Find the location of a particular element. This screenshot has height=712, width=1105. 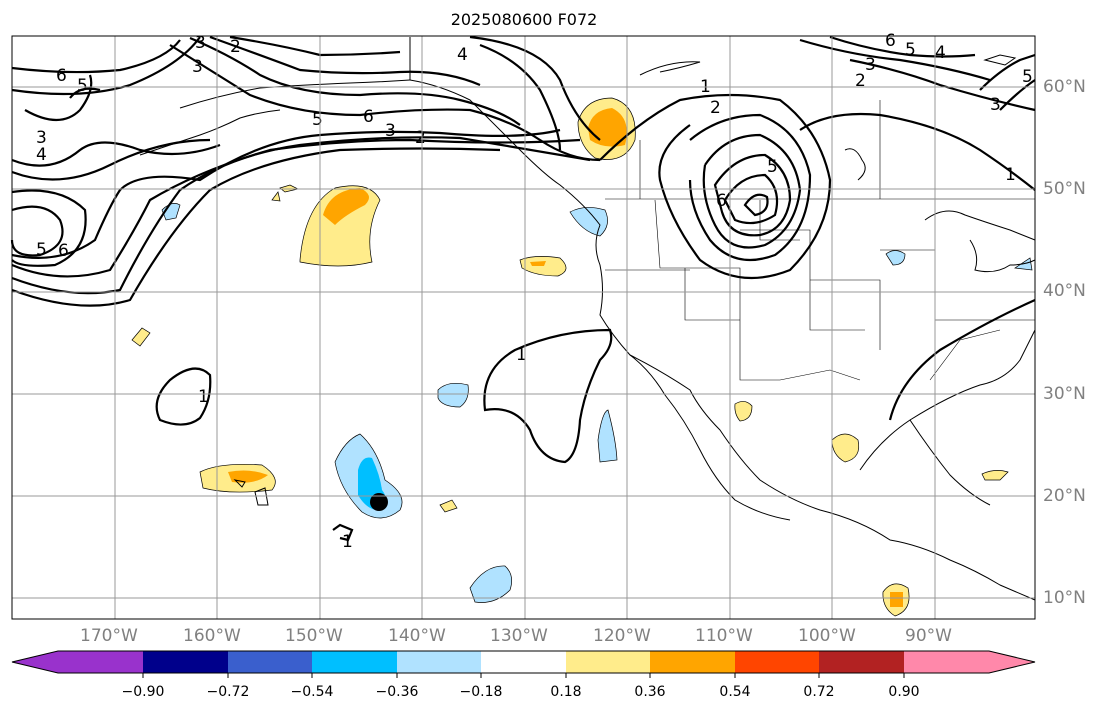

lat-label-60n: 60°N is located at coordinates (1064, 87).